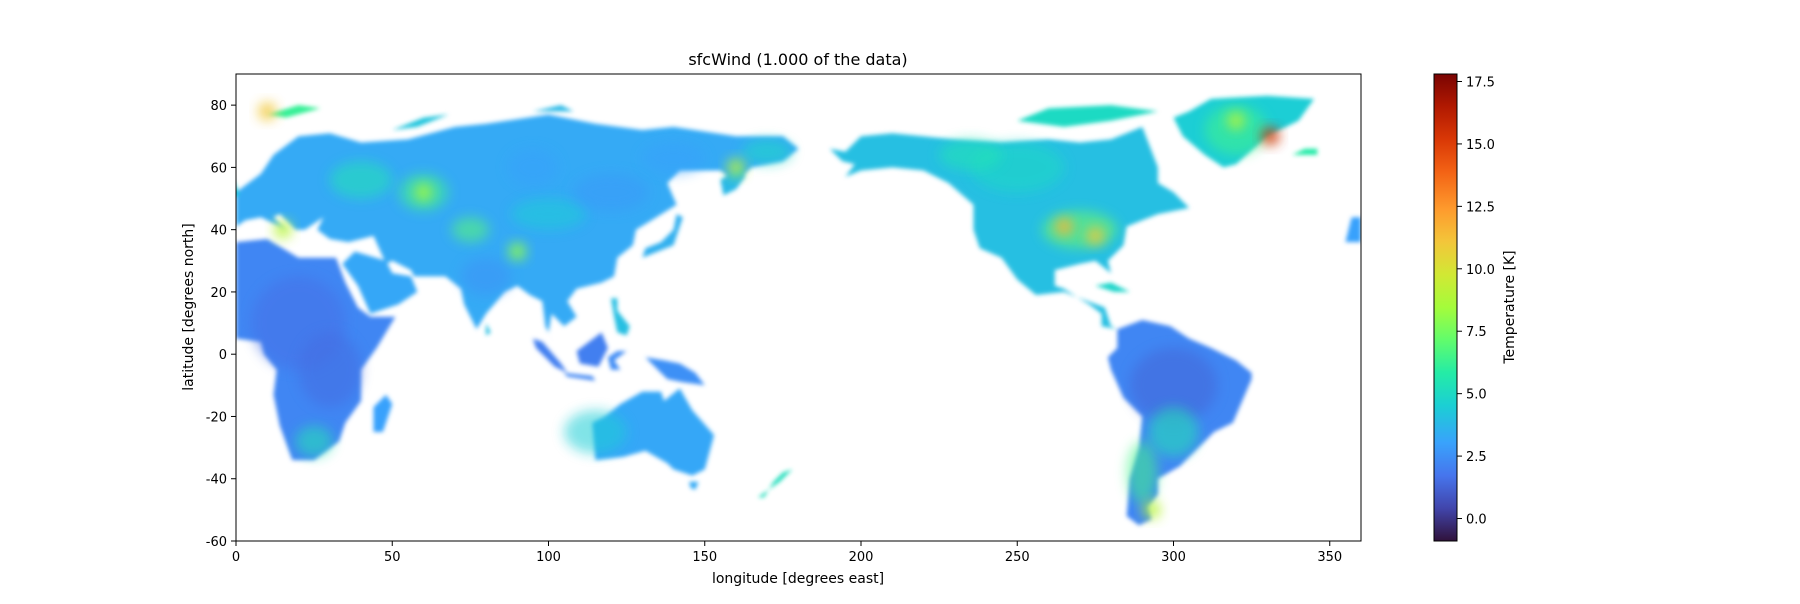 This screenshot has height=604, width=1800. What do you see at coordinates (1173, 557) in the screenshot?
I see `x-tick-label: 300` at bounding box center [1173, 557].